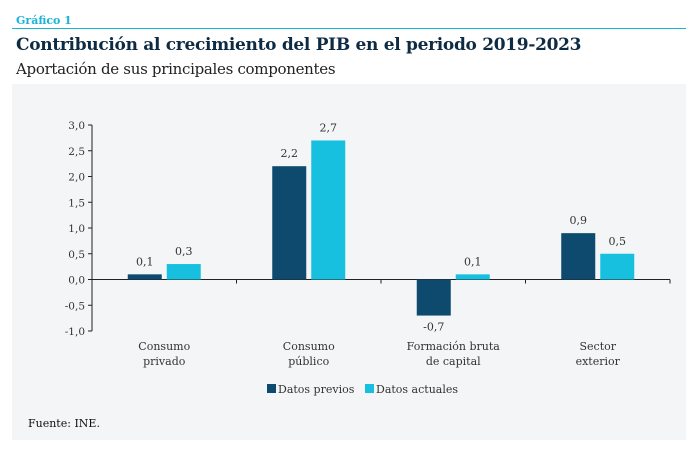 This screenshot has width=696, height=460. Describe the element at coordinates (349, 28) in the screenshot. I see `header-rule` at that location.